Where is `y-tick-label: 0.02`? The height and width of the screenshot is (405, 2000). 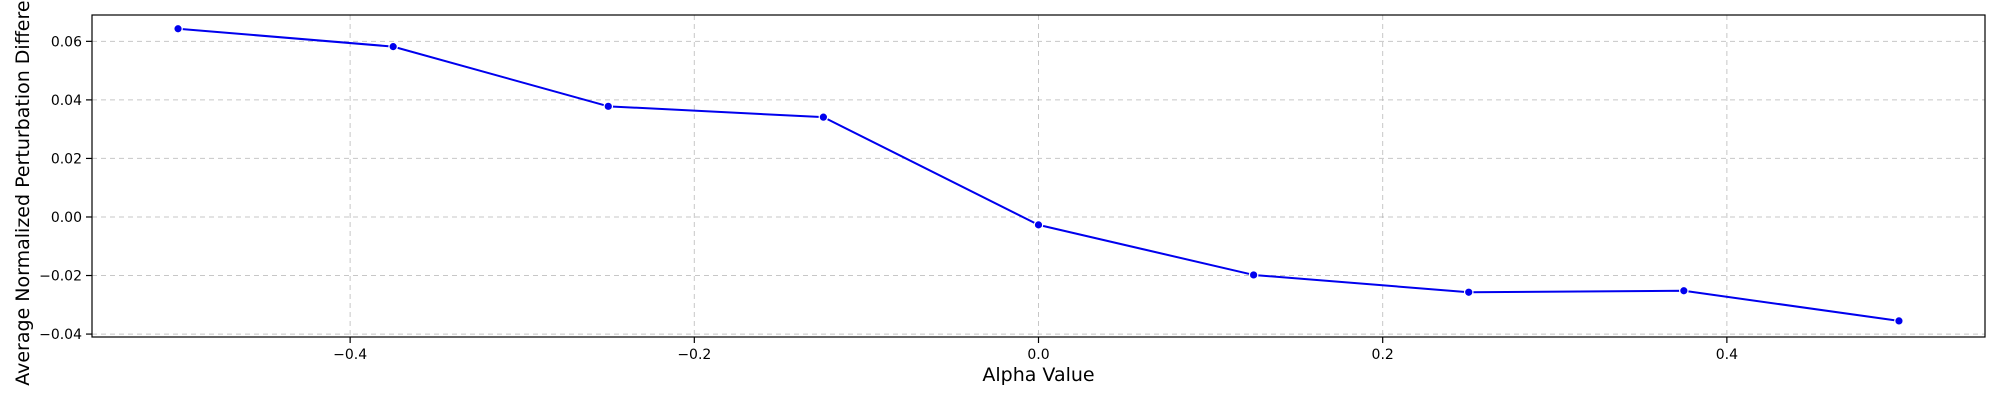 y-tick-label: 0.02 is located at coordinates (66, 159).